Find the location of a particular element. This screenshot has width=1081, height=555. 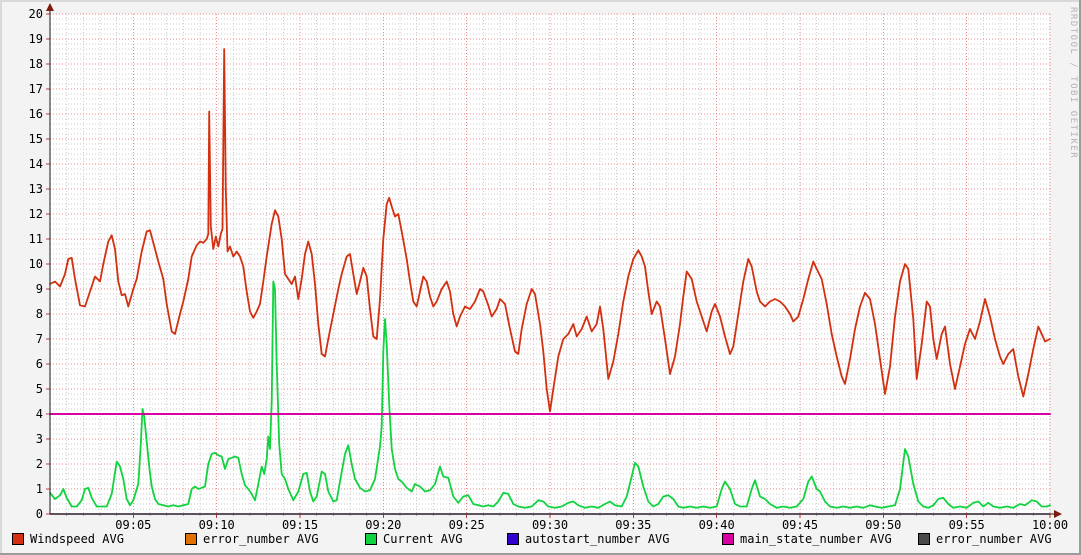

svg-text: 0 is located at coordinates (39, 514).